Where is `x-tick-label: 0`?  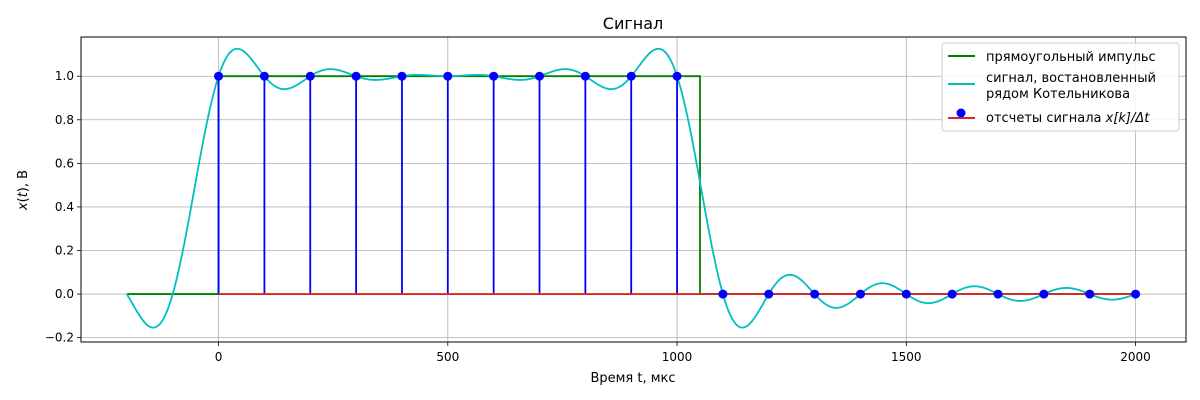 x-tick-label: 0 is located at coordinates (219, 357).